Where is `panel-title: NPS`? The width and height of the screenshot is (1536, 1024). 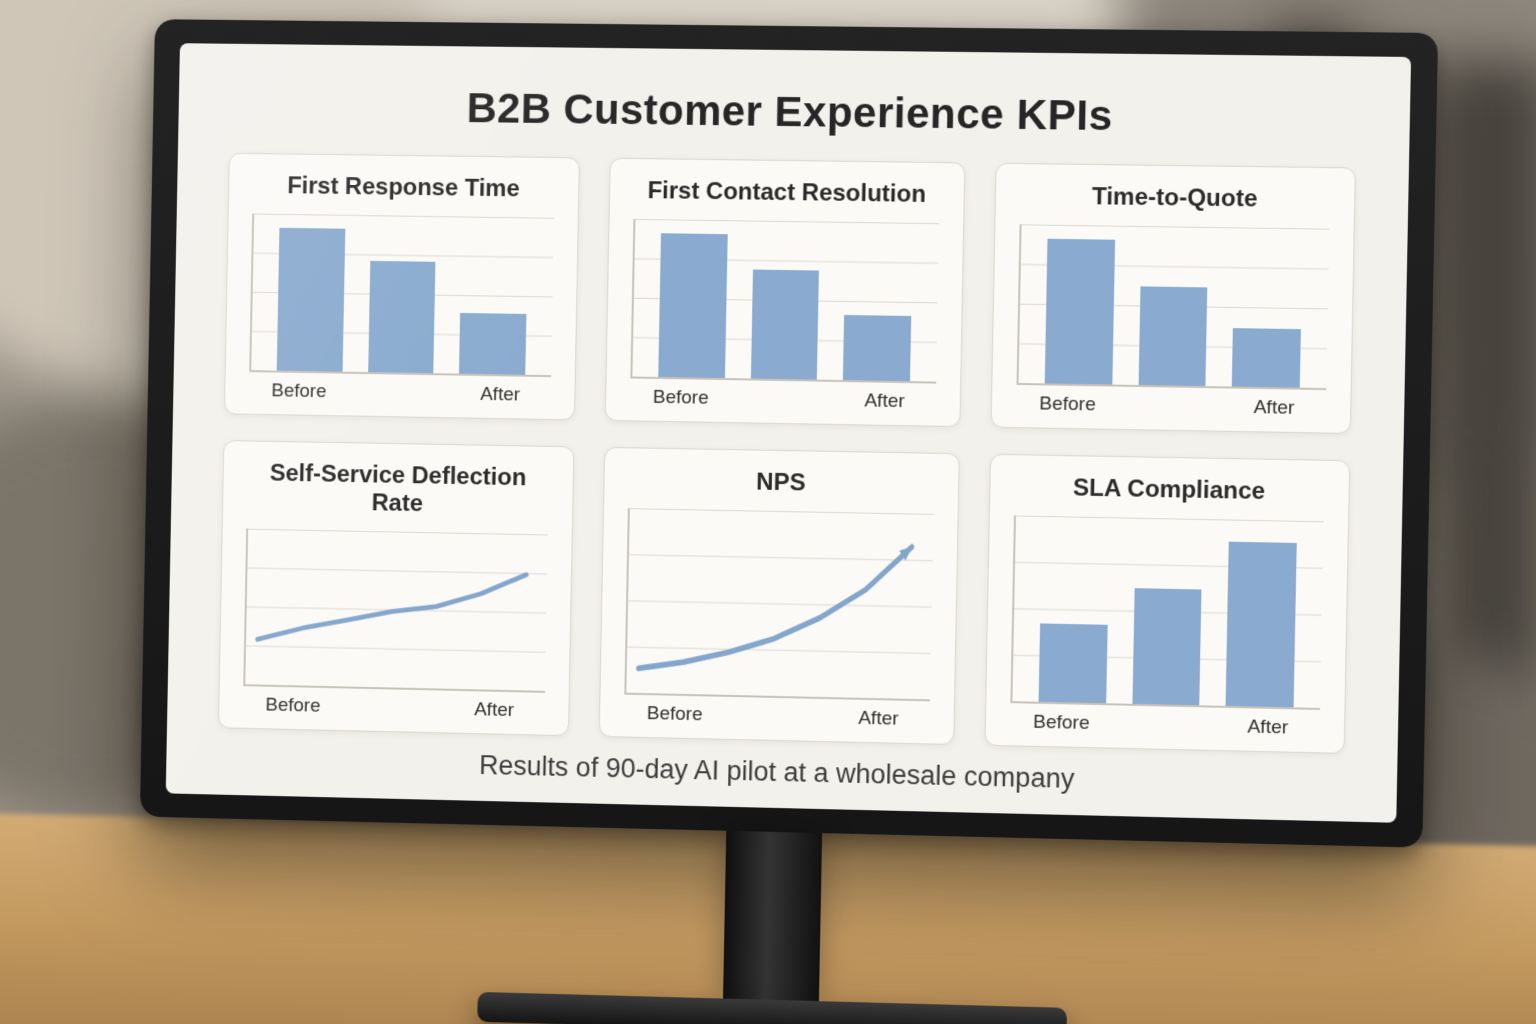 panel-title: NPS is located at coordinates (780, 482).